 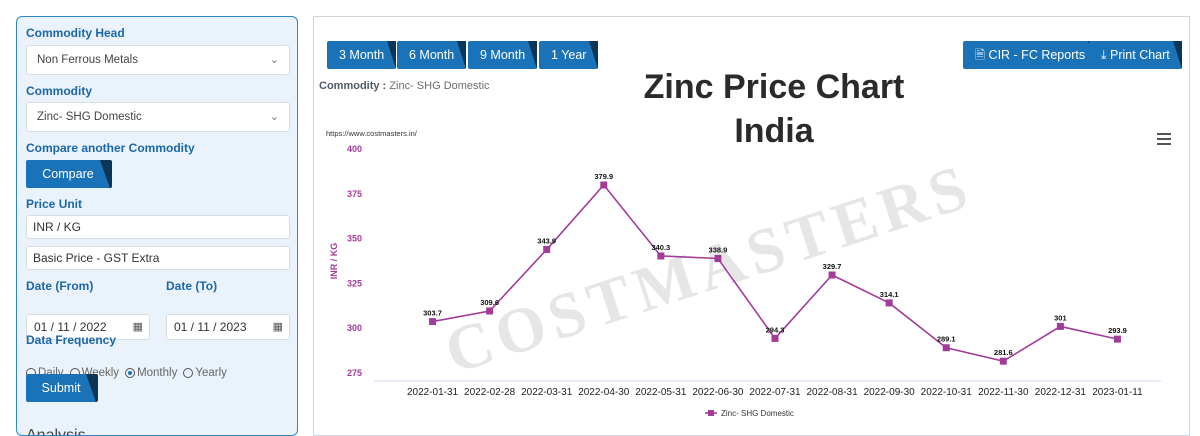 I want to click on frequency-yearly: Yearly, so click(x=205, y=373).